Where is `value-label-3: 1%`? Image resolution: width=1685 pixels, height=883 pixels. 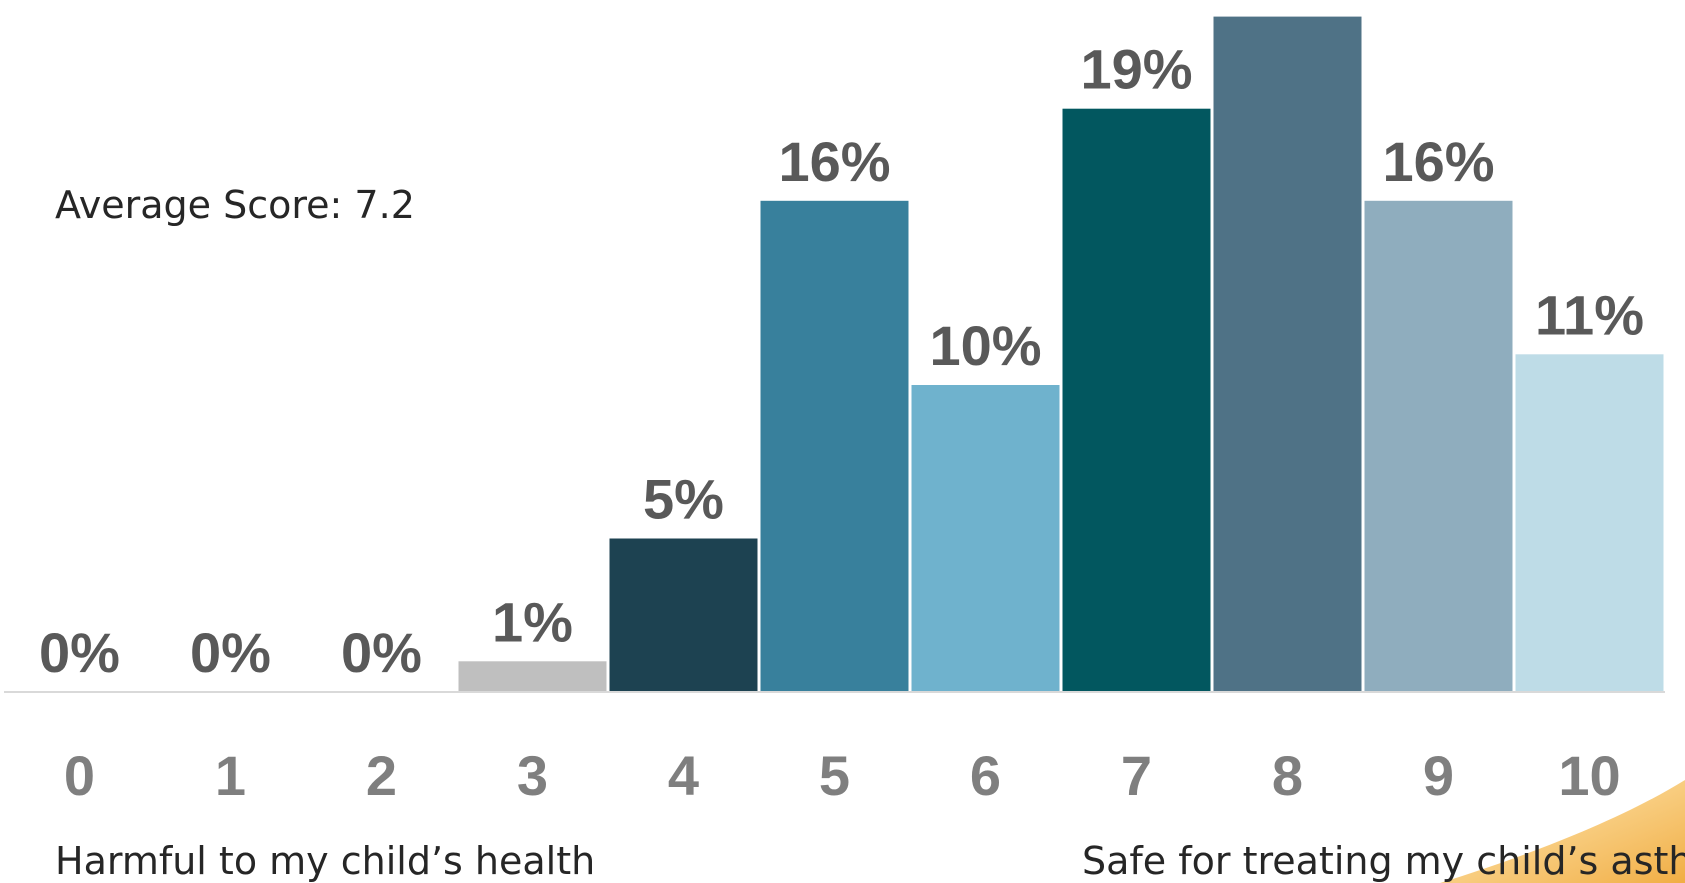
value-label-3: 1% is located at coordinates (532, 621).